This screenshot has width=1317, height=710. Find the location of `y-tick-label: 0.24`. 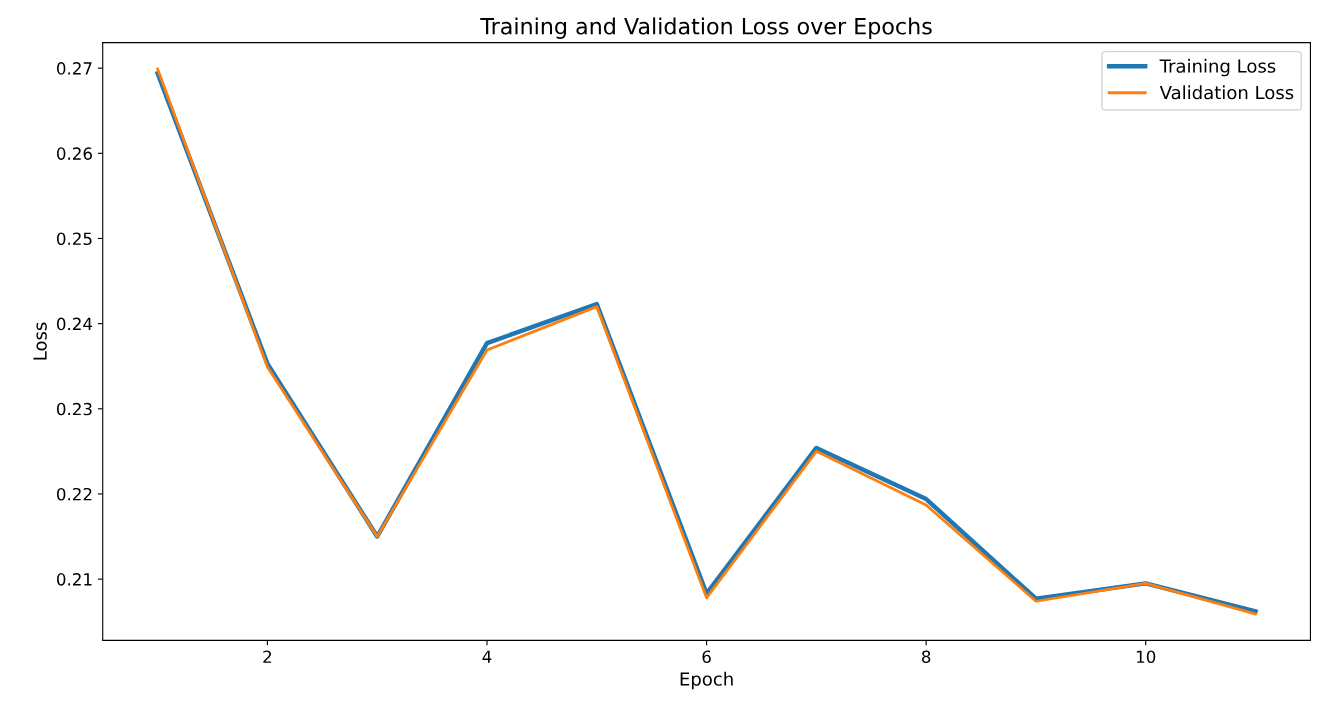

y-tick-label: 0.24 is located at coordinates (74, 324).